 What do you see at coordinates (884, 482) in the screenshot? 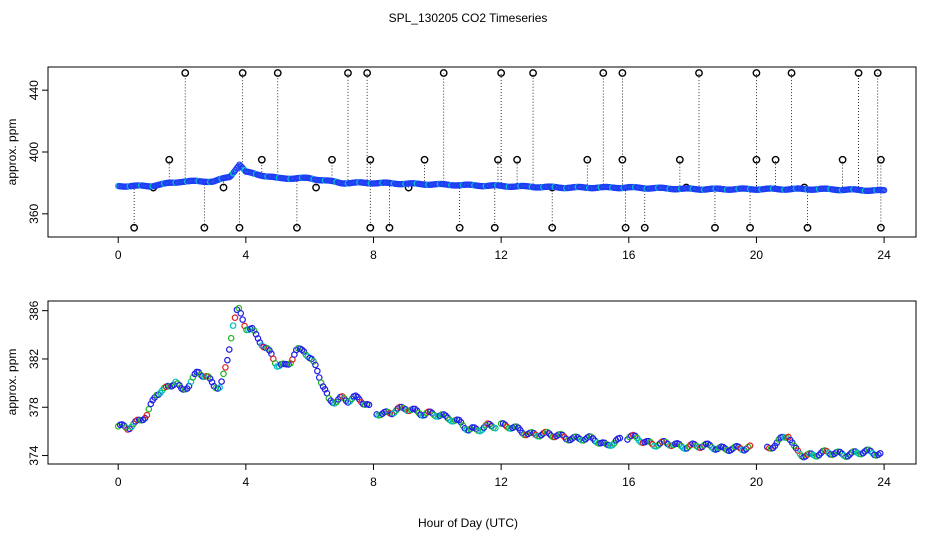
I see `p1-xtick-label-6: 24` at bounding box center [884, 482].